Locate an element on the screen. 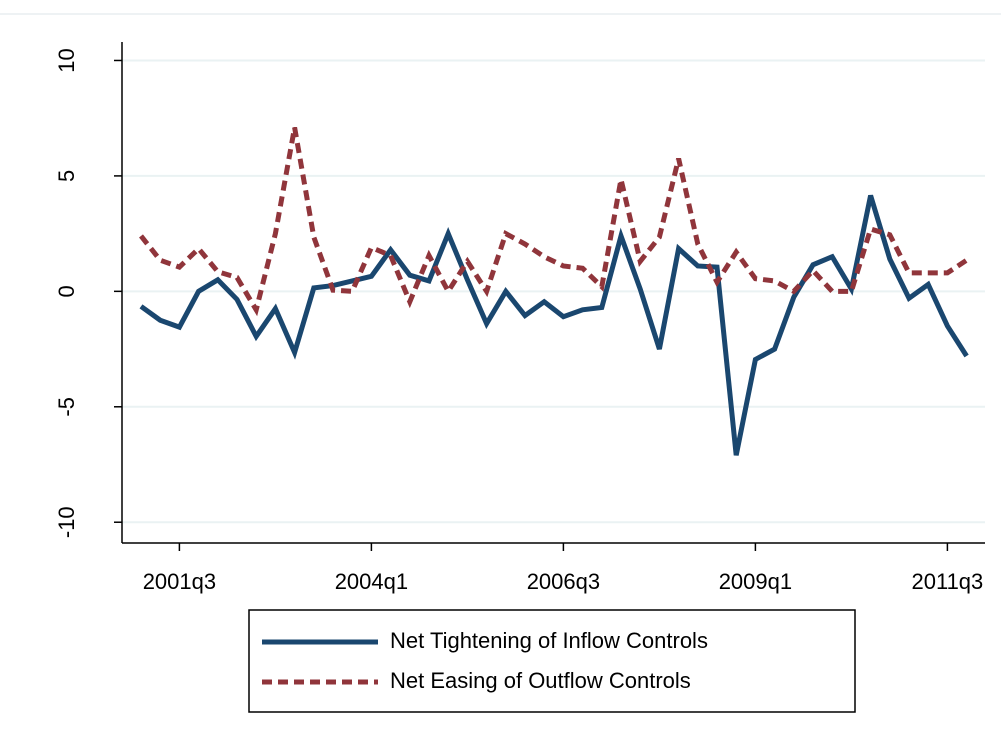  x-tick-label: 2001q3 is located at coordinates (179, 581).